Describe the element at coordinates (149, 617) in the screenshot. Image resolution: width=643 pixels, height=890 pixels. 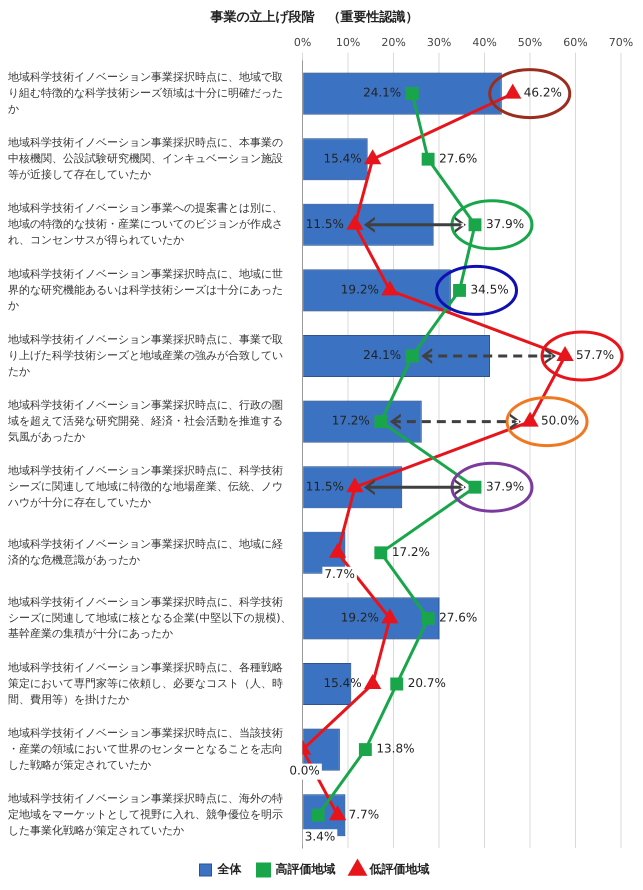
I see `y-tick-label: 地域科学技術イノベーション事業採択時点に、科学技術シーズに関連して地域に核となる企業(中堅以下の規模)、基幹産業の集積が十分にあったか` at that location.